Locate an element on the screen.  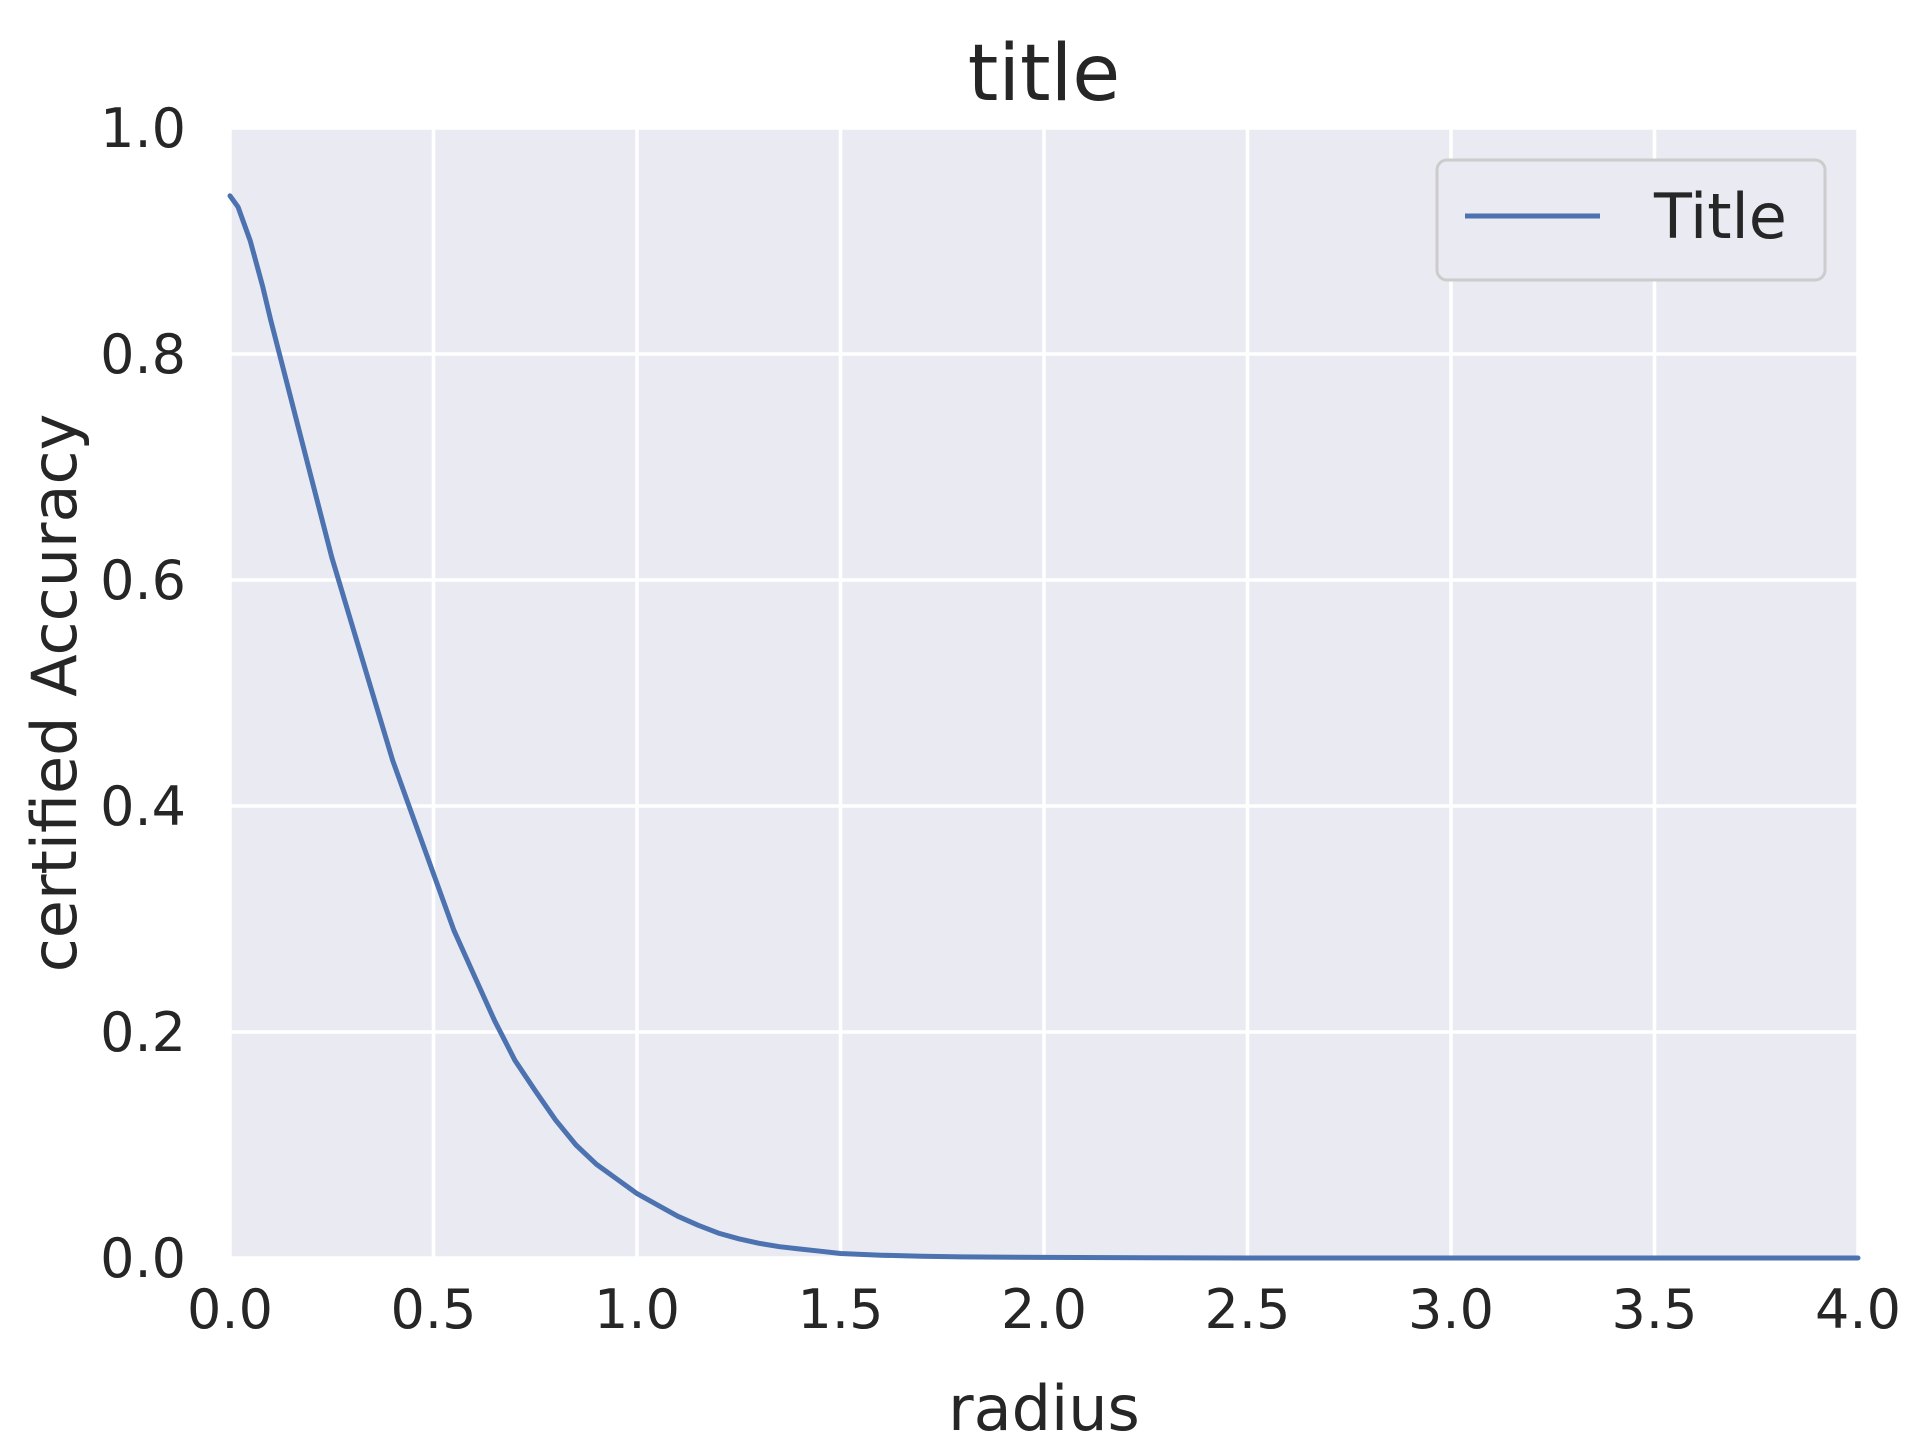
x-tick-labels: 0.0 0.5 1.0 1.5 2.0 2.5 3.0 3.5 4.0 is located at coordinates (1044, 1309).